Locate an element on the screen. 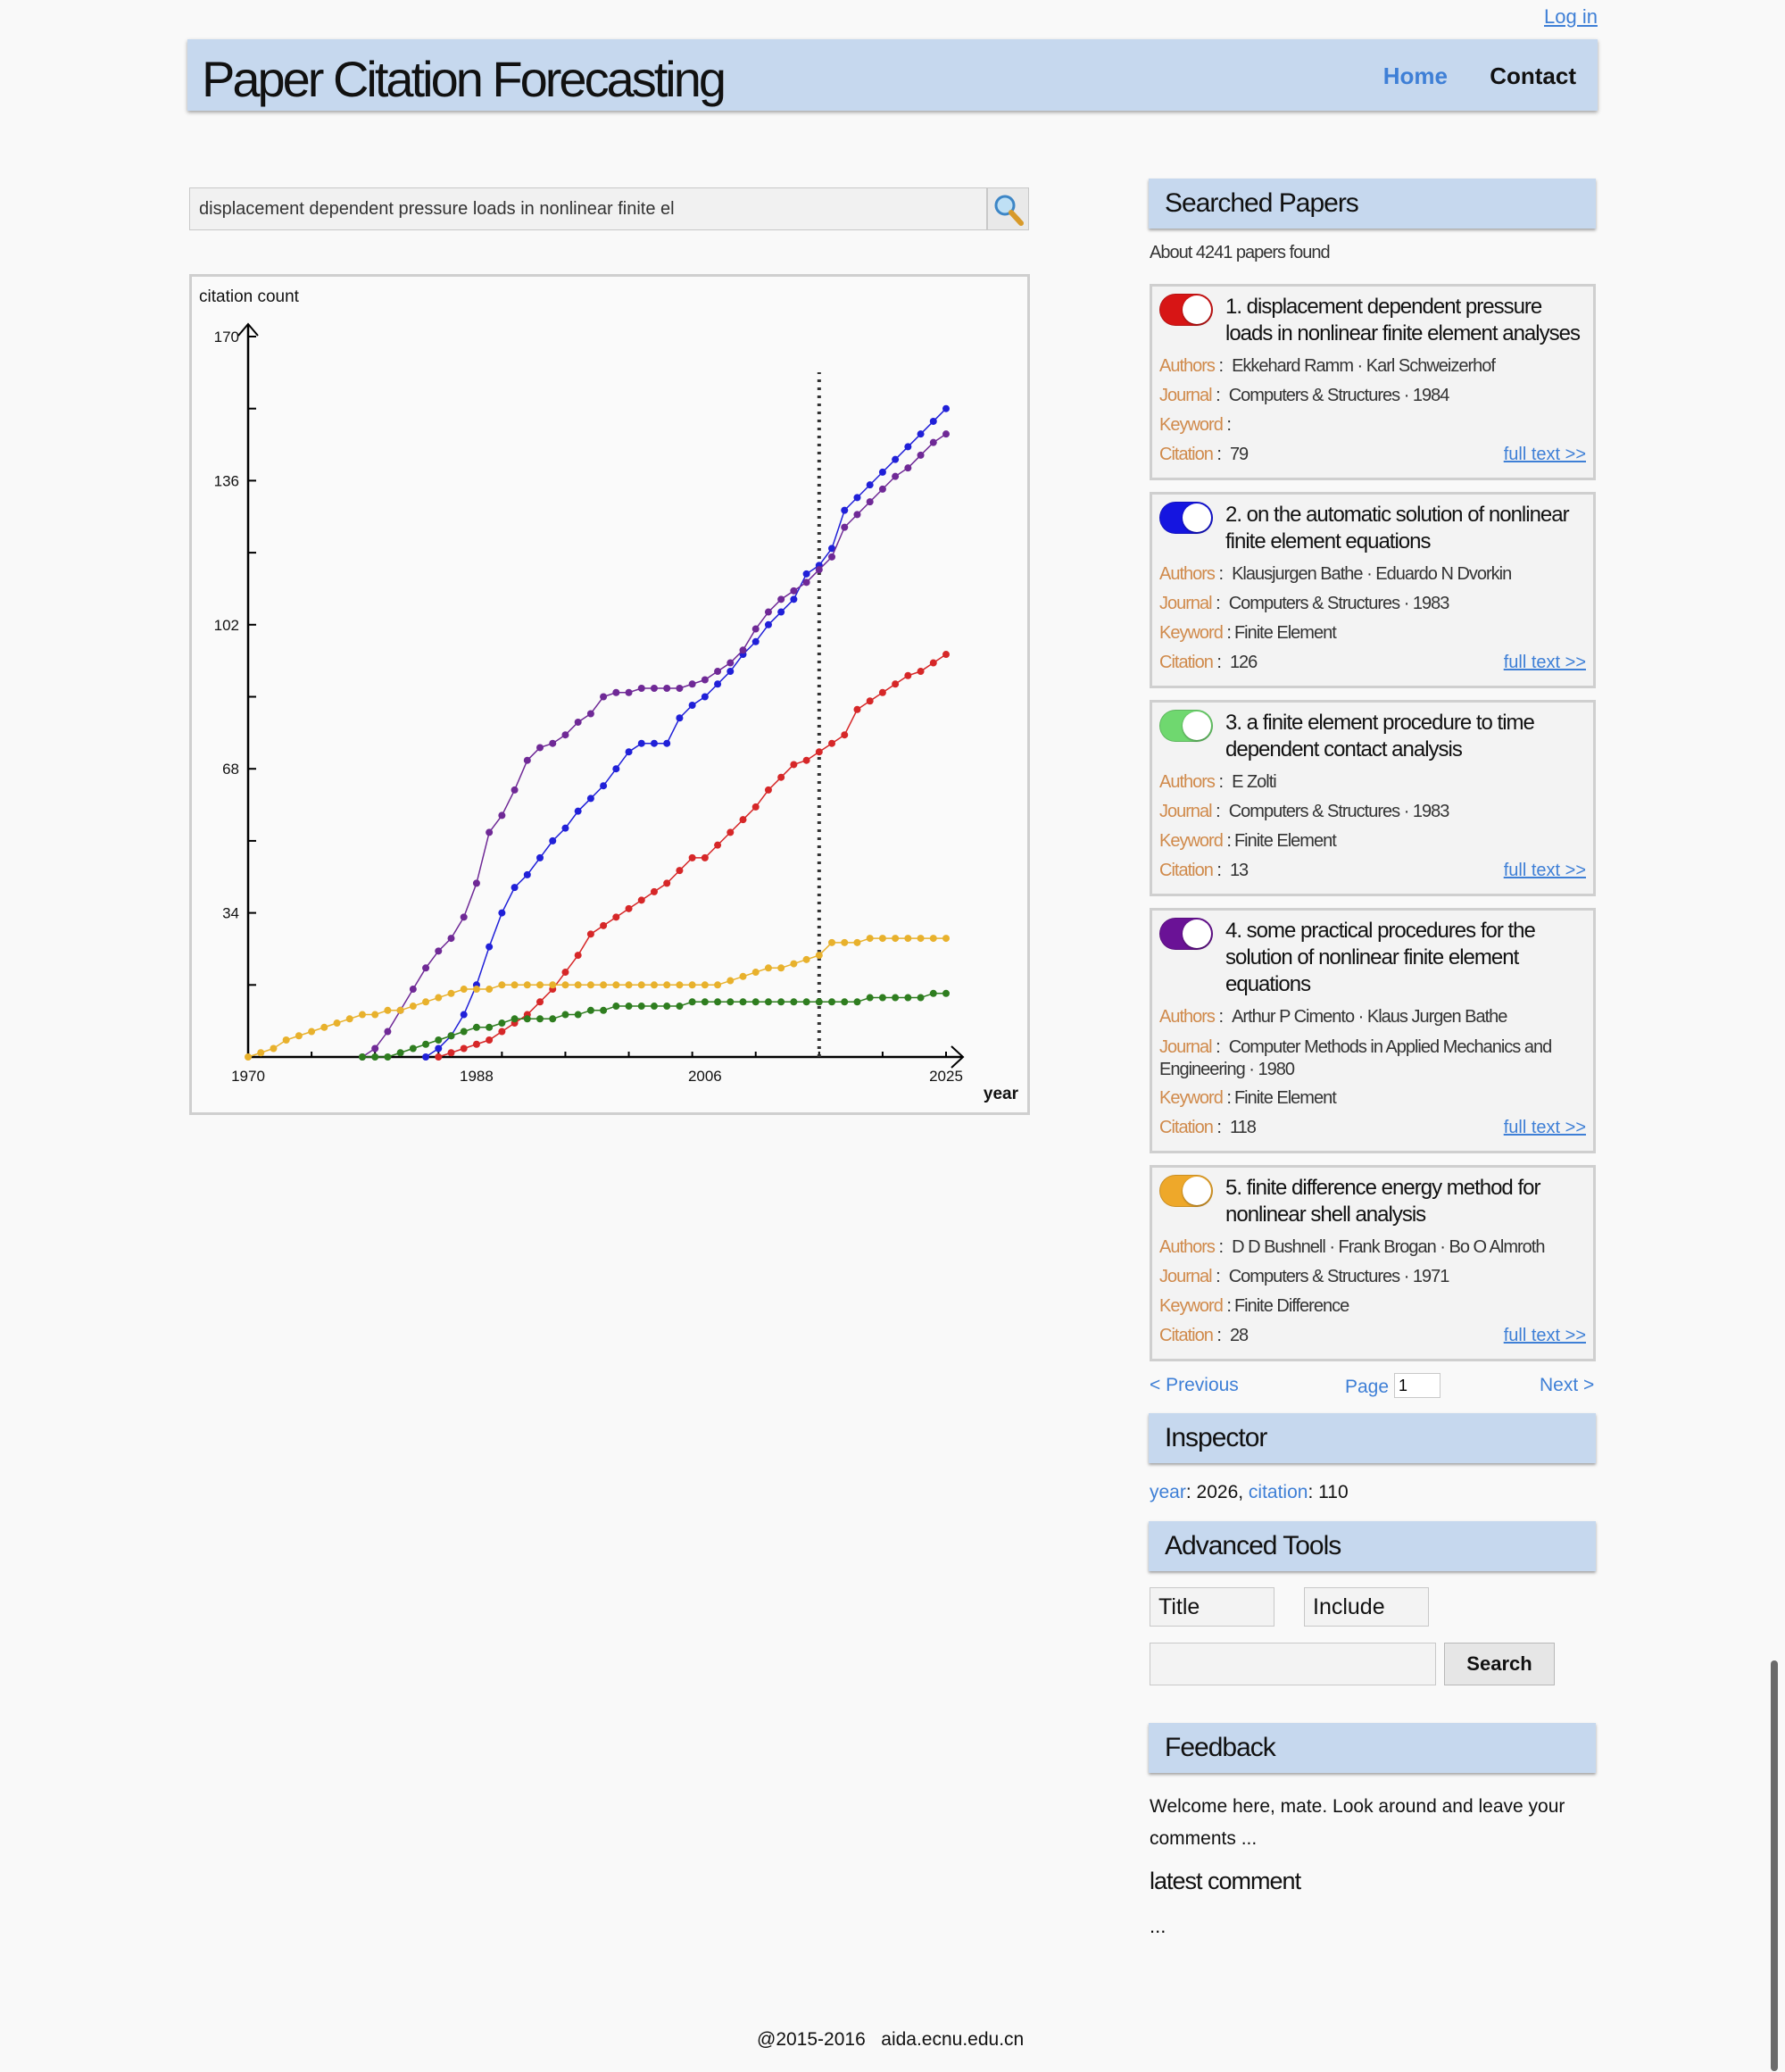 The image size is (1785, 2072). search-input is located at coordinates (588, 208).